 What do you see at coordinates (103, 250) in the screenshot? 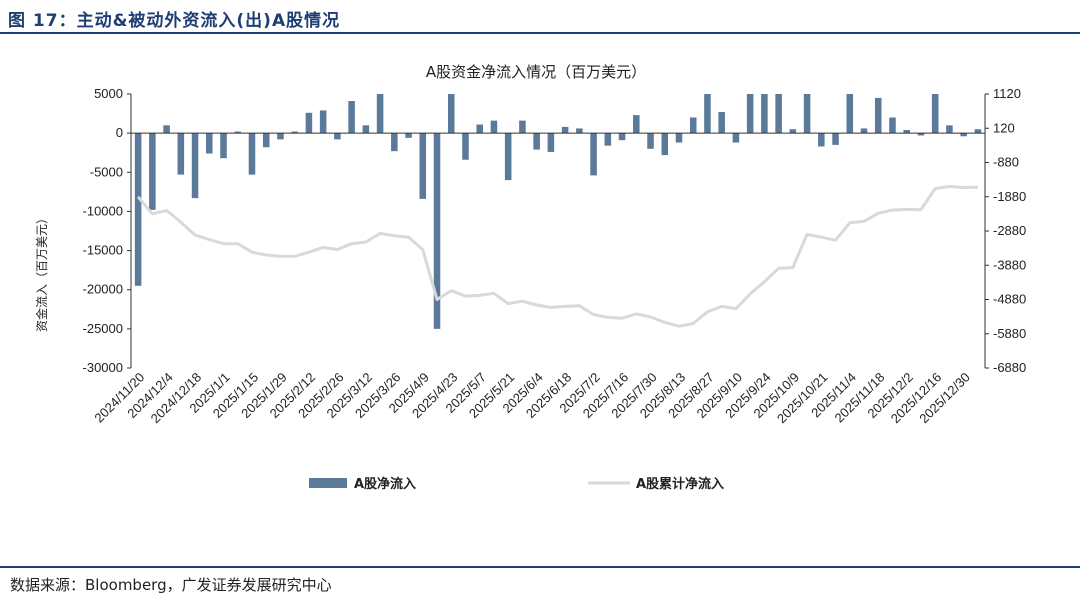
I see `y-tick-label: -15000` at bounding box center [103, 250].